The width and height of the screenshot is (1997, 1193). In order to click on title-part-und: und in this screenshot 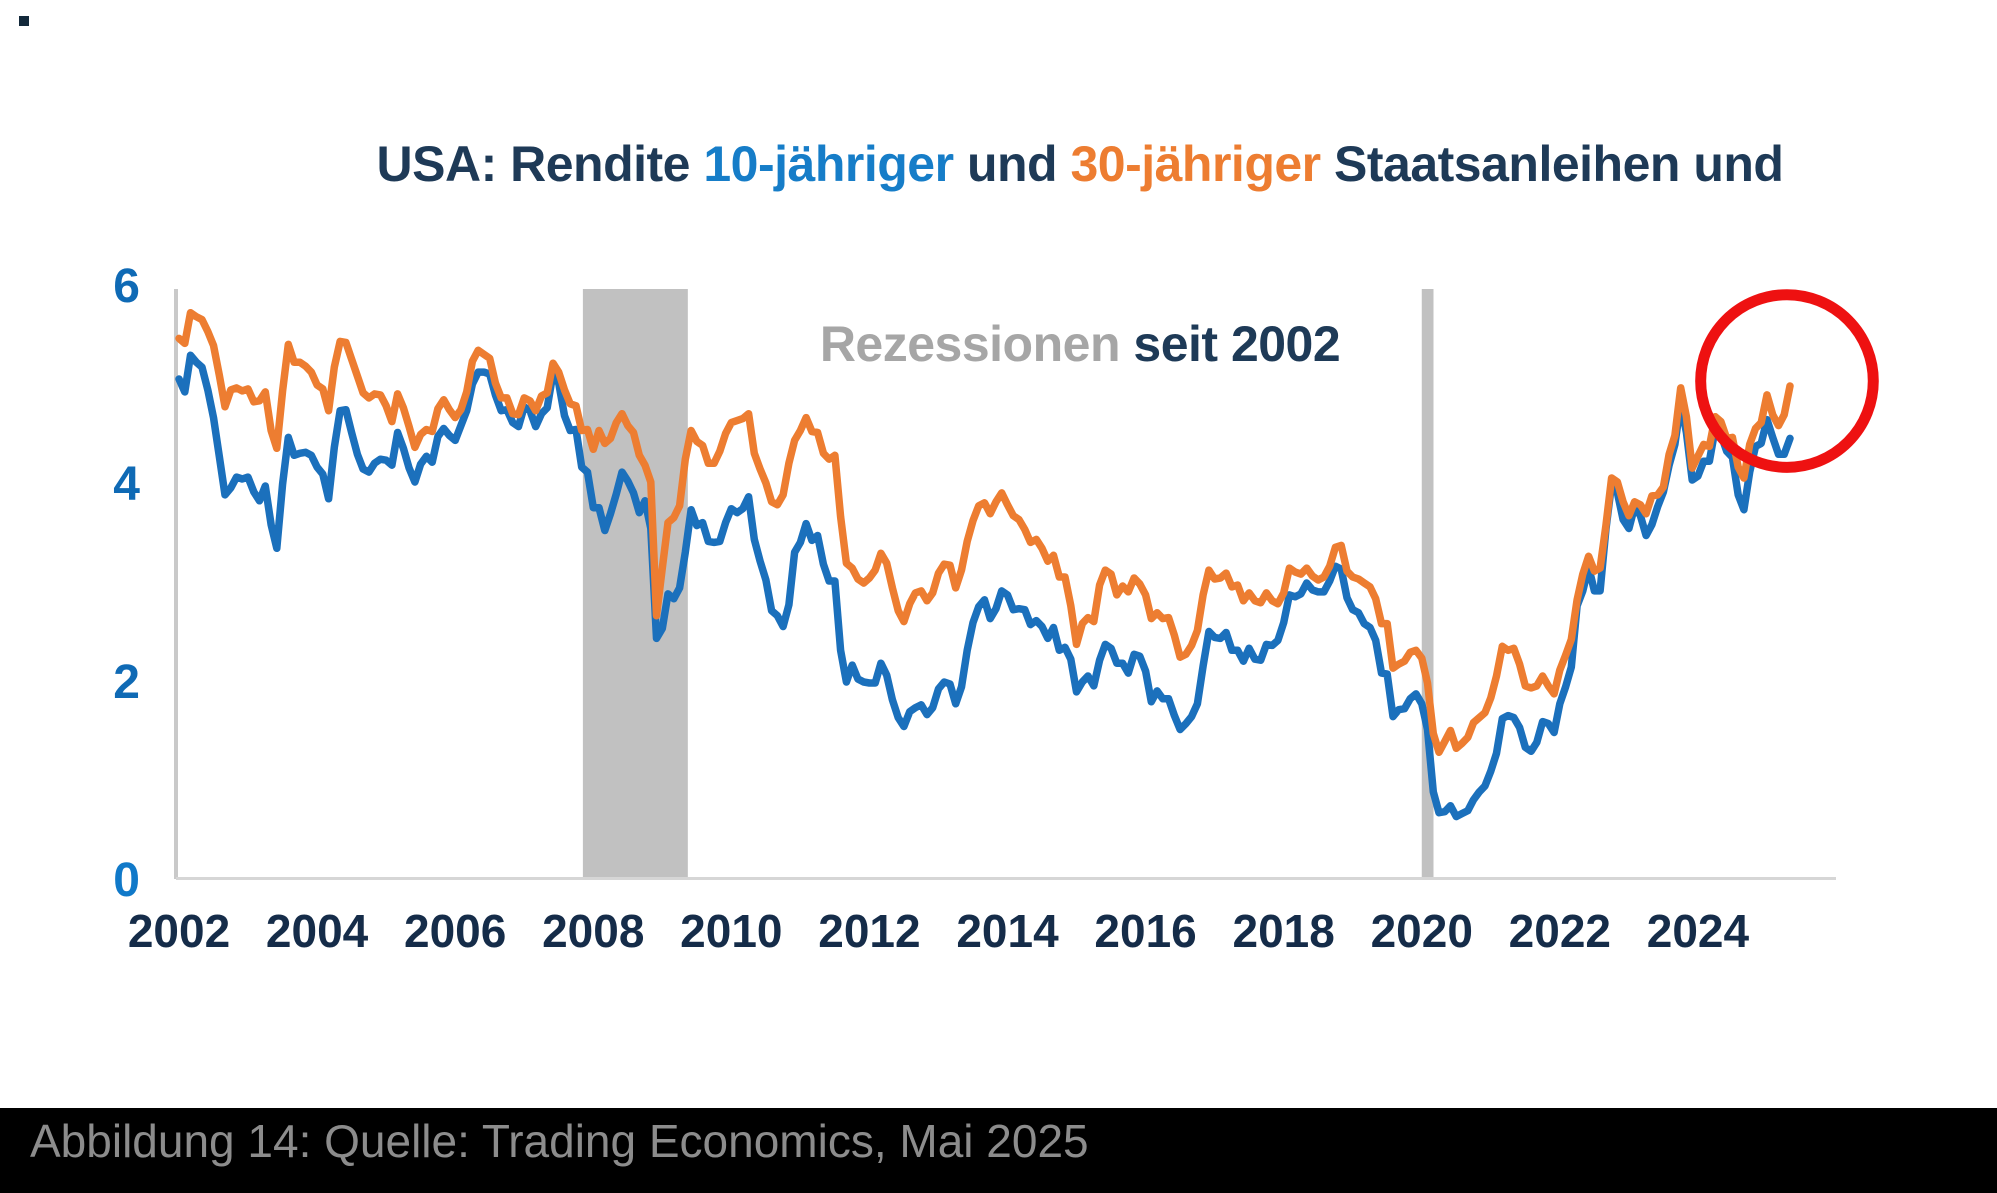, I will do `click(1012, 164)`.